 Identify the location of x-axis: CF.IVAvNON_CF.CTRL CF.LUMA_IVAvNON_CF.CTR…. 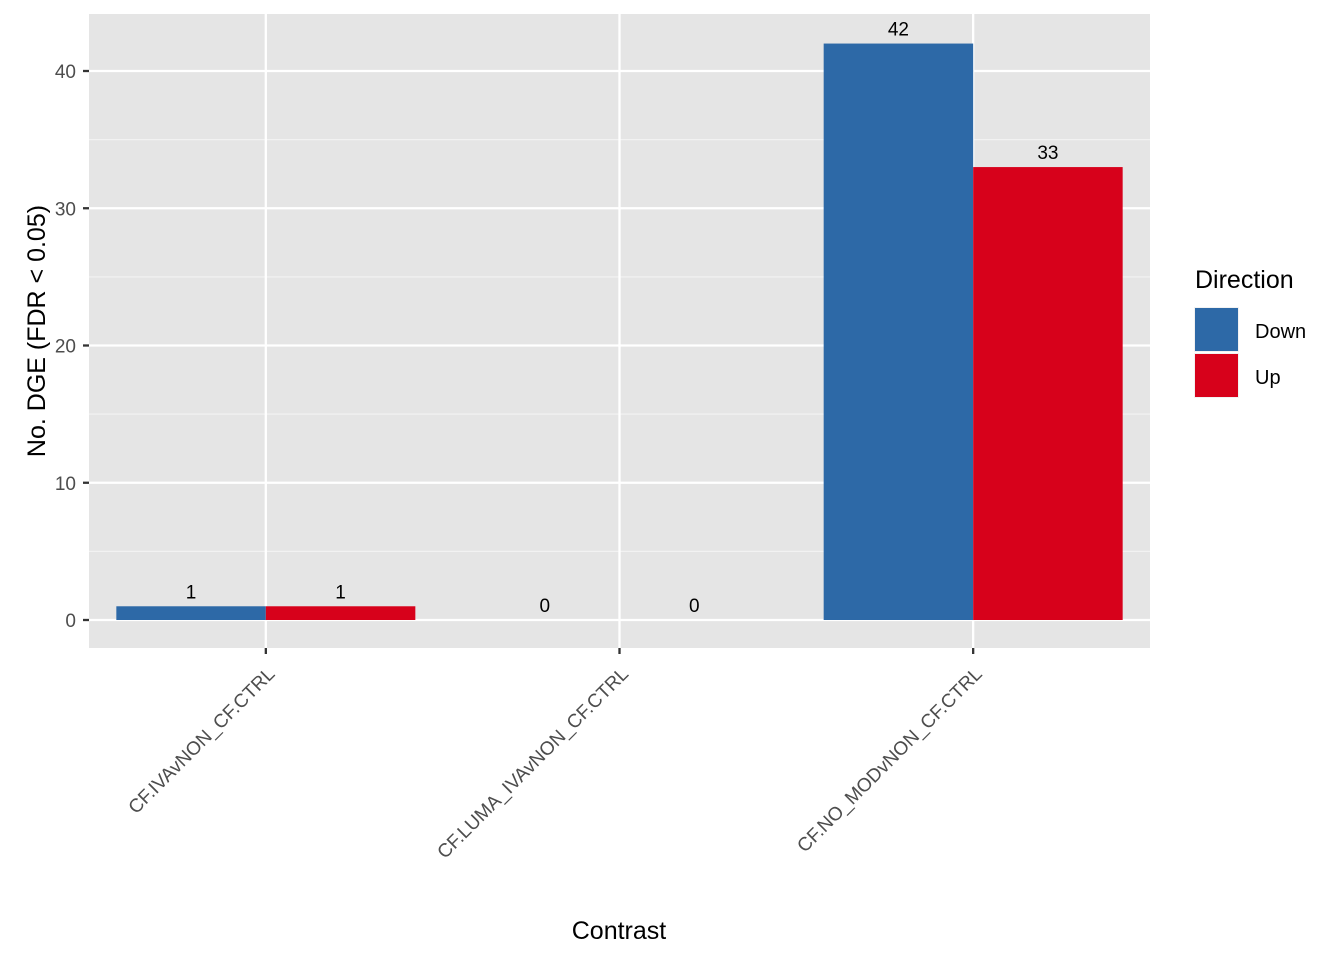
(556, 755).